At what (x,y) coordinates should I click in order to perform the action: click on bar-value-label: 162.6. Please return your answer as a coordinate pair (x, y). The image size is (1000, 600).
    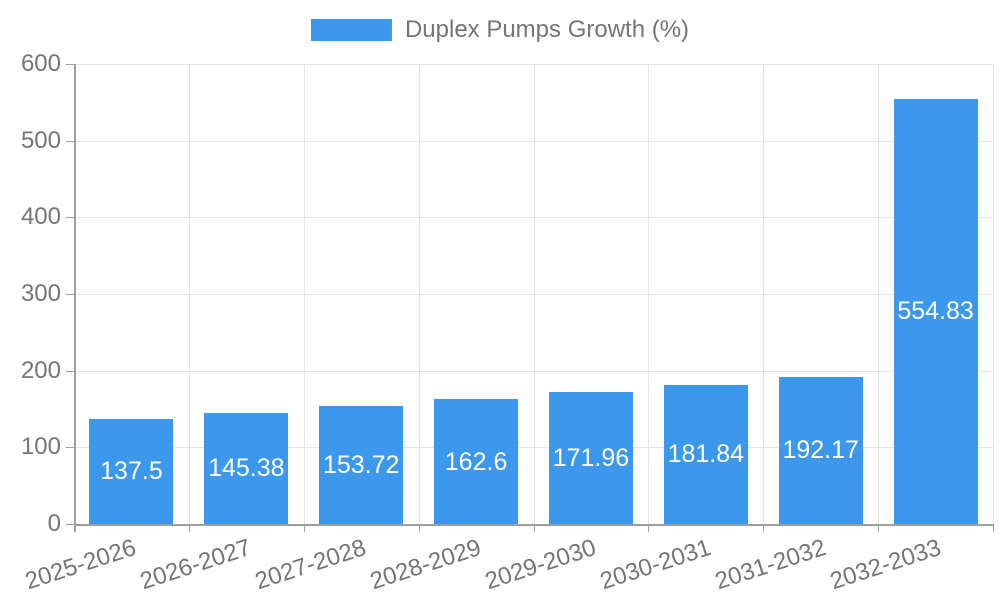
    Looking at the image, I should click on (476, 461).